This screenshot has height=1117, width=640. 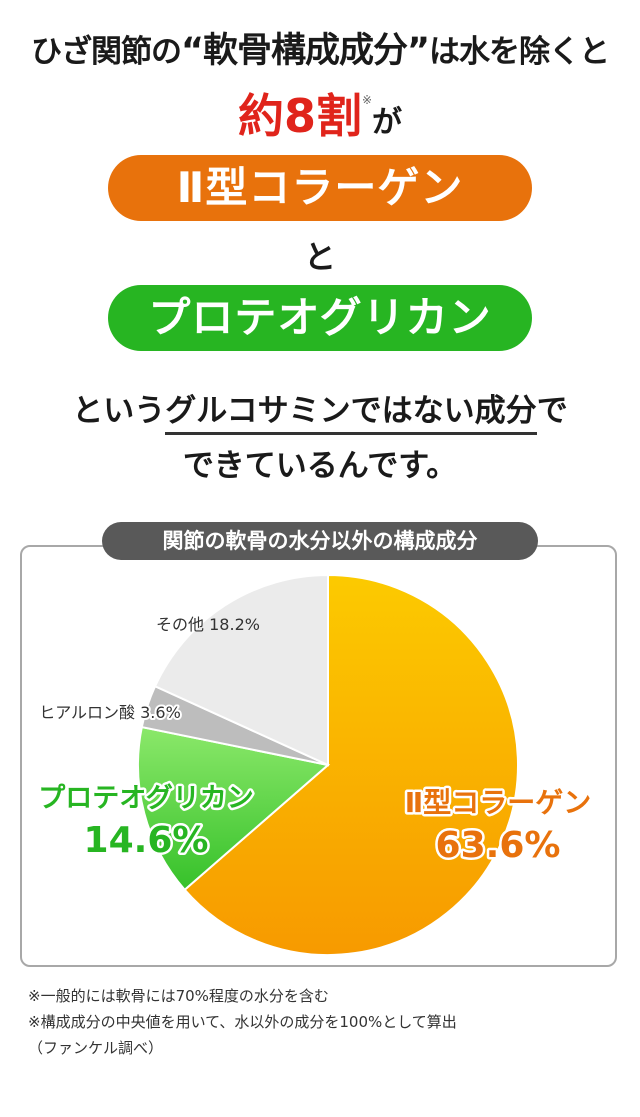 What do you see at coordinates (96, 1048) in the screenshot?
I see `footnote-3: （ファンケル調べ）` at bounding box center [96, 1048].